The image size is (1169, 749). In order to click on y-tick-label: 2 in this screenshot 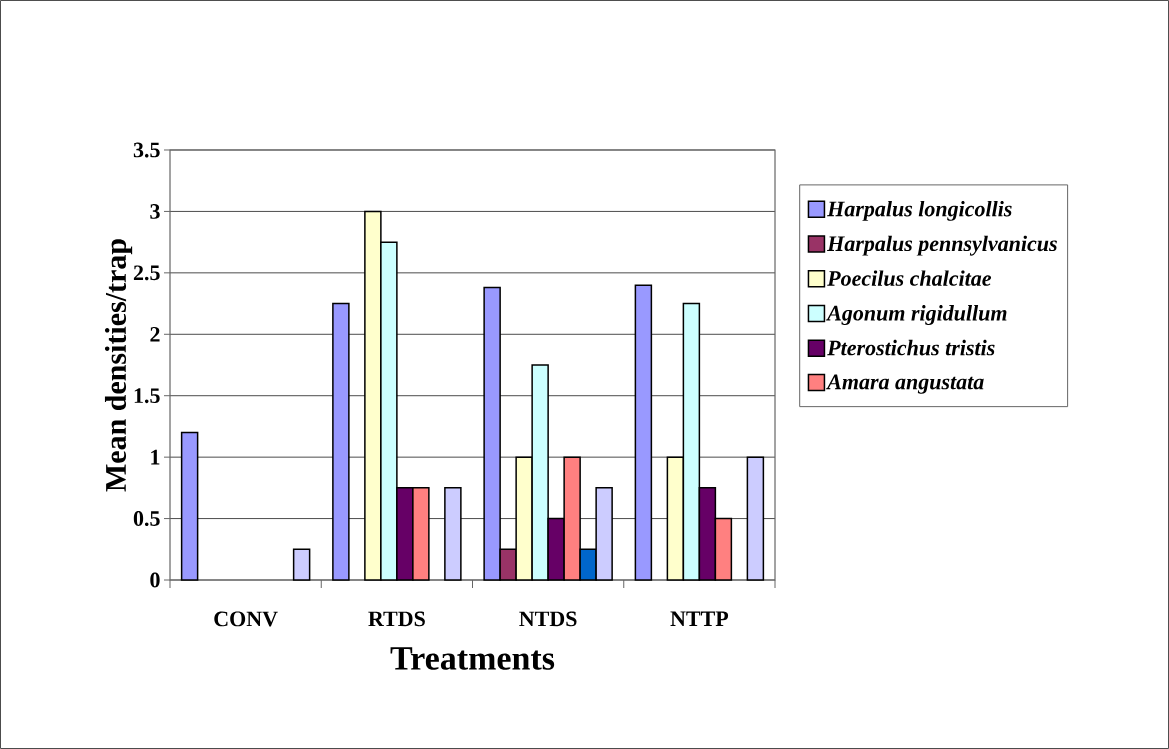, I will do `click(155, 334)`.